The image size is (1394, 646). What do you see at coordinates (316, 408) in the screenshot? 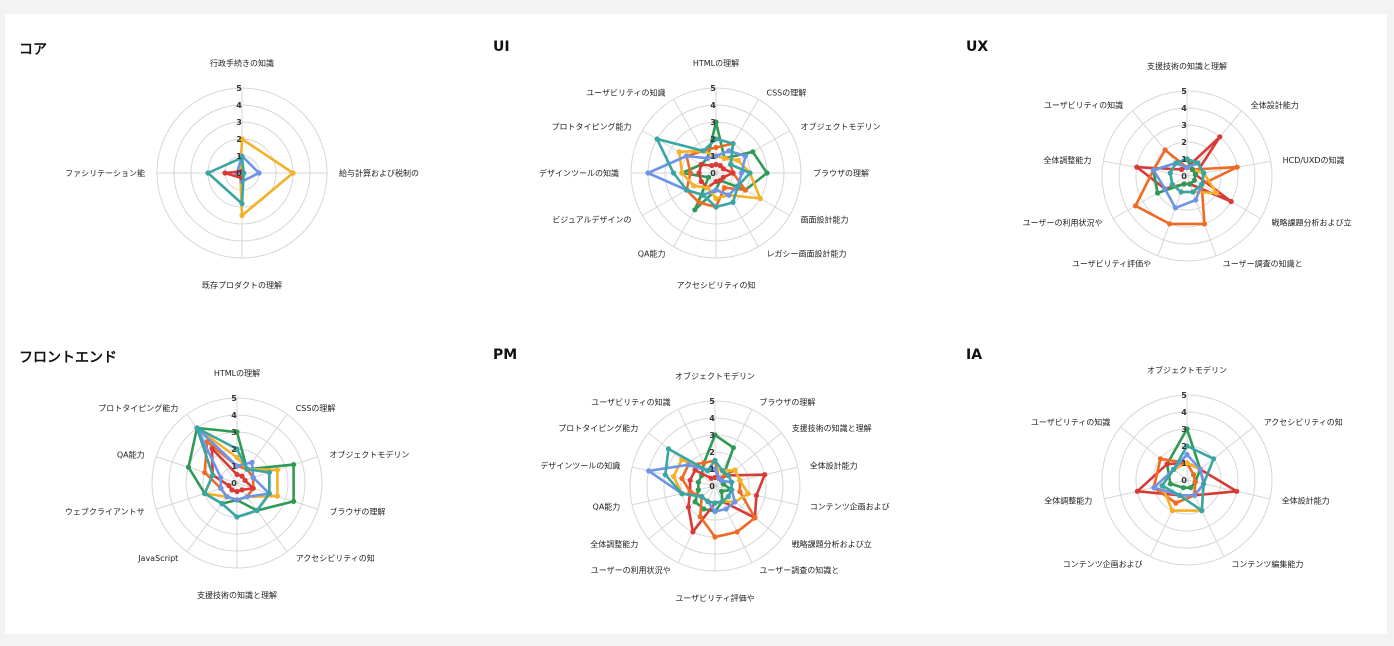
I see `axis-label: CSSの理解` at bounding box center [316, 408].